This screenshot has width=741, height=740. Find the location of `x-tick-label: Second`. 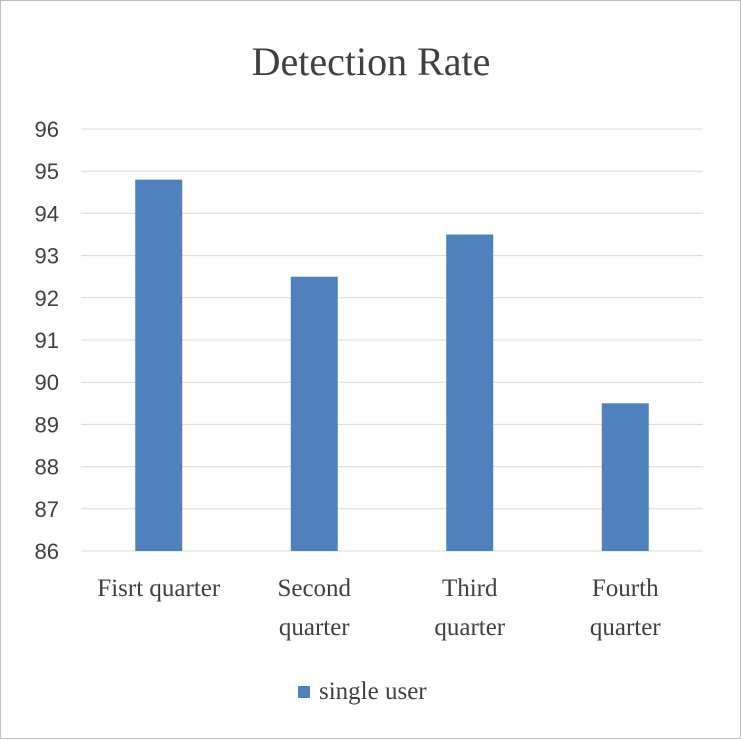

x-tick-label: Second is located at coordinates (314, 588).